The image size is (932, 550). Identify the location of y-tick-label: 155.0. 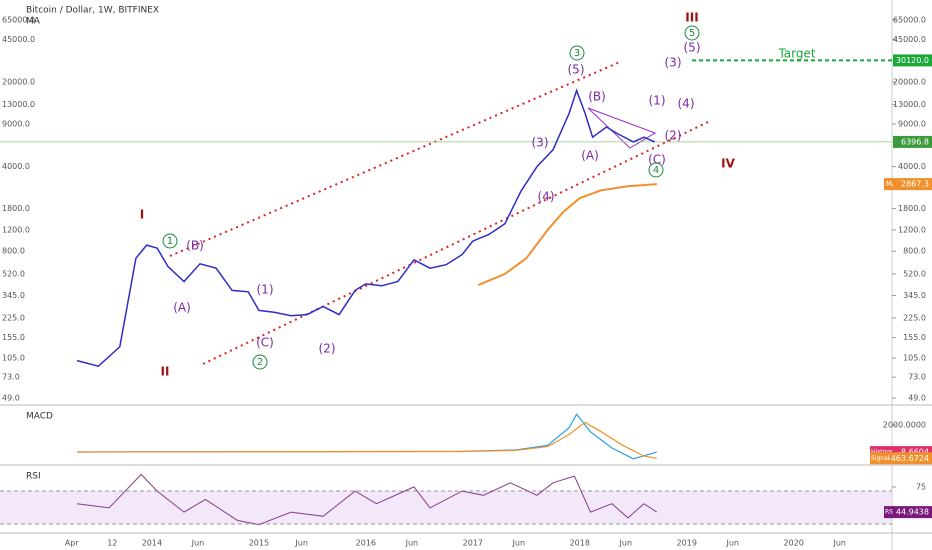
(914, 337).